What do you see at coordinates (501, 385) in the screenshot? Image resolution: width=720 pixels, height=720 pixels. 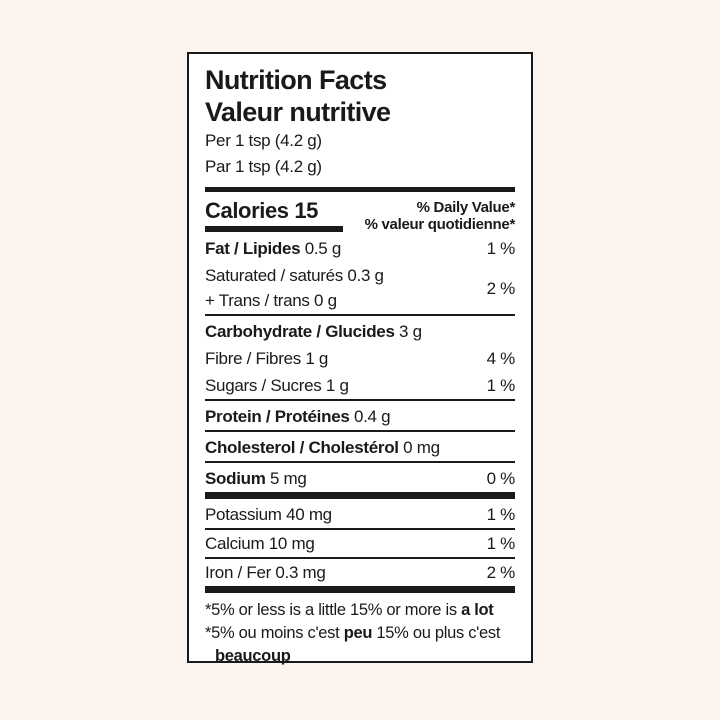 I see `sugars-daily-value: 1 %` at bounding box center [501, 385].